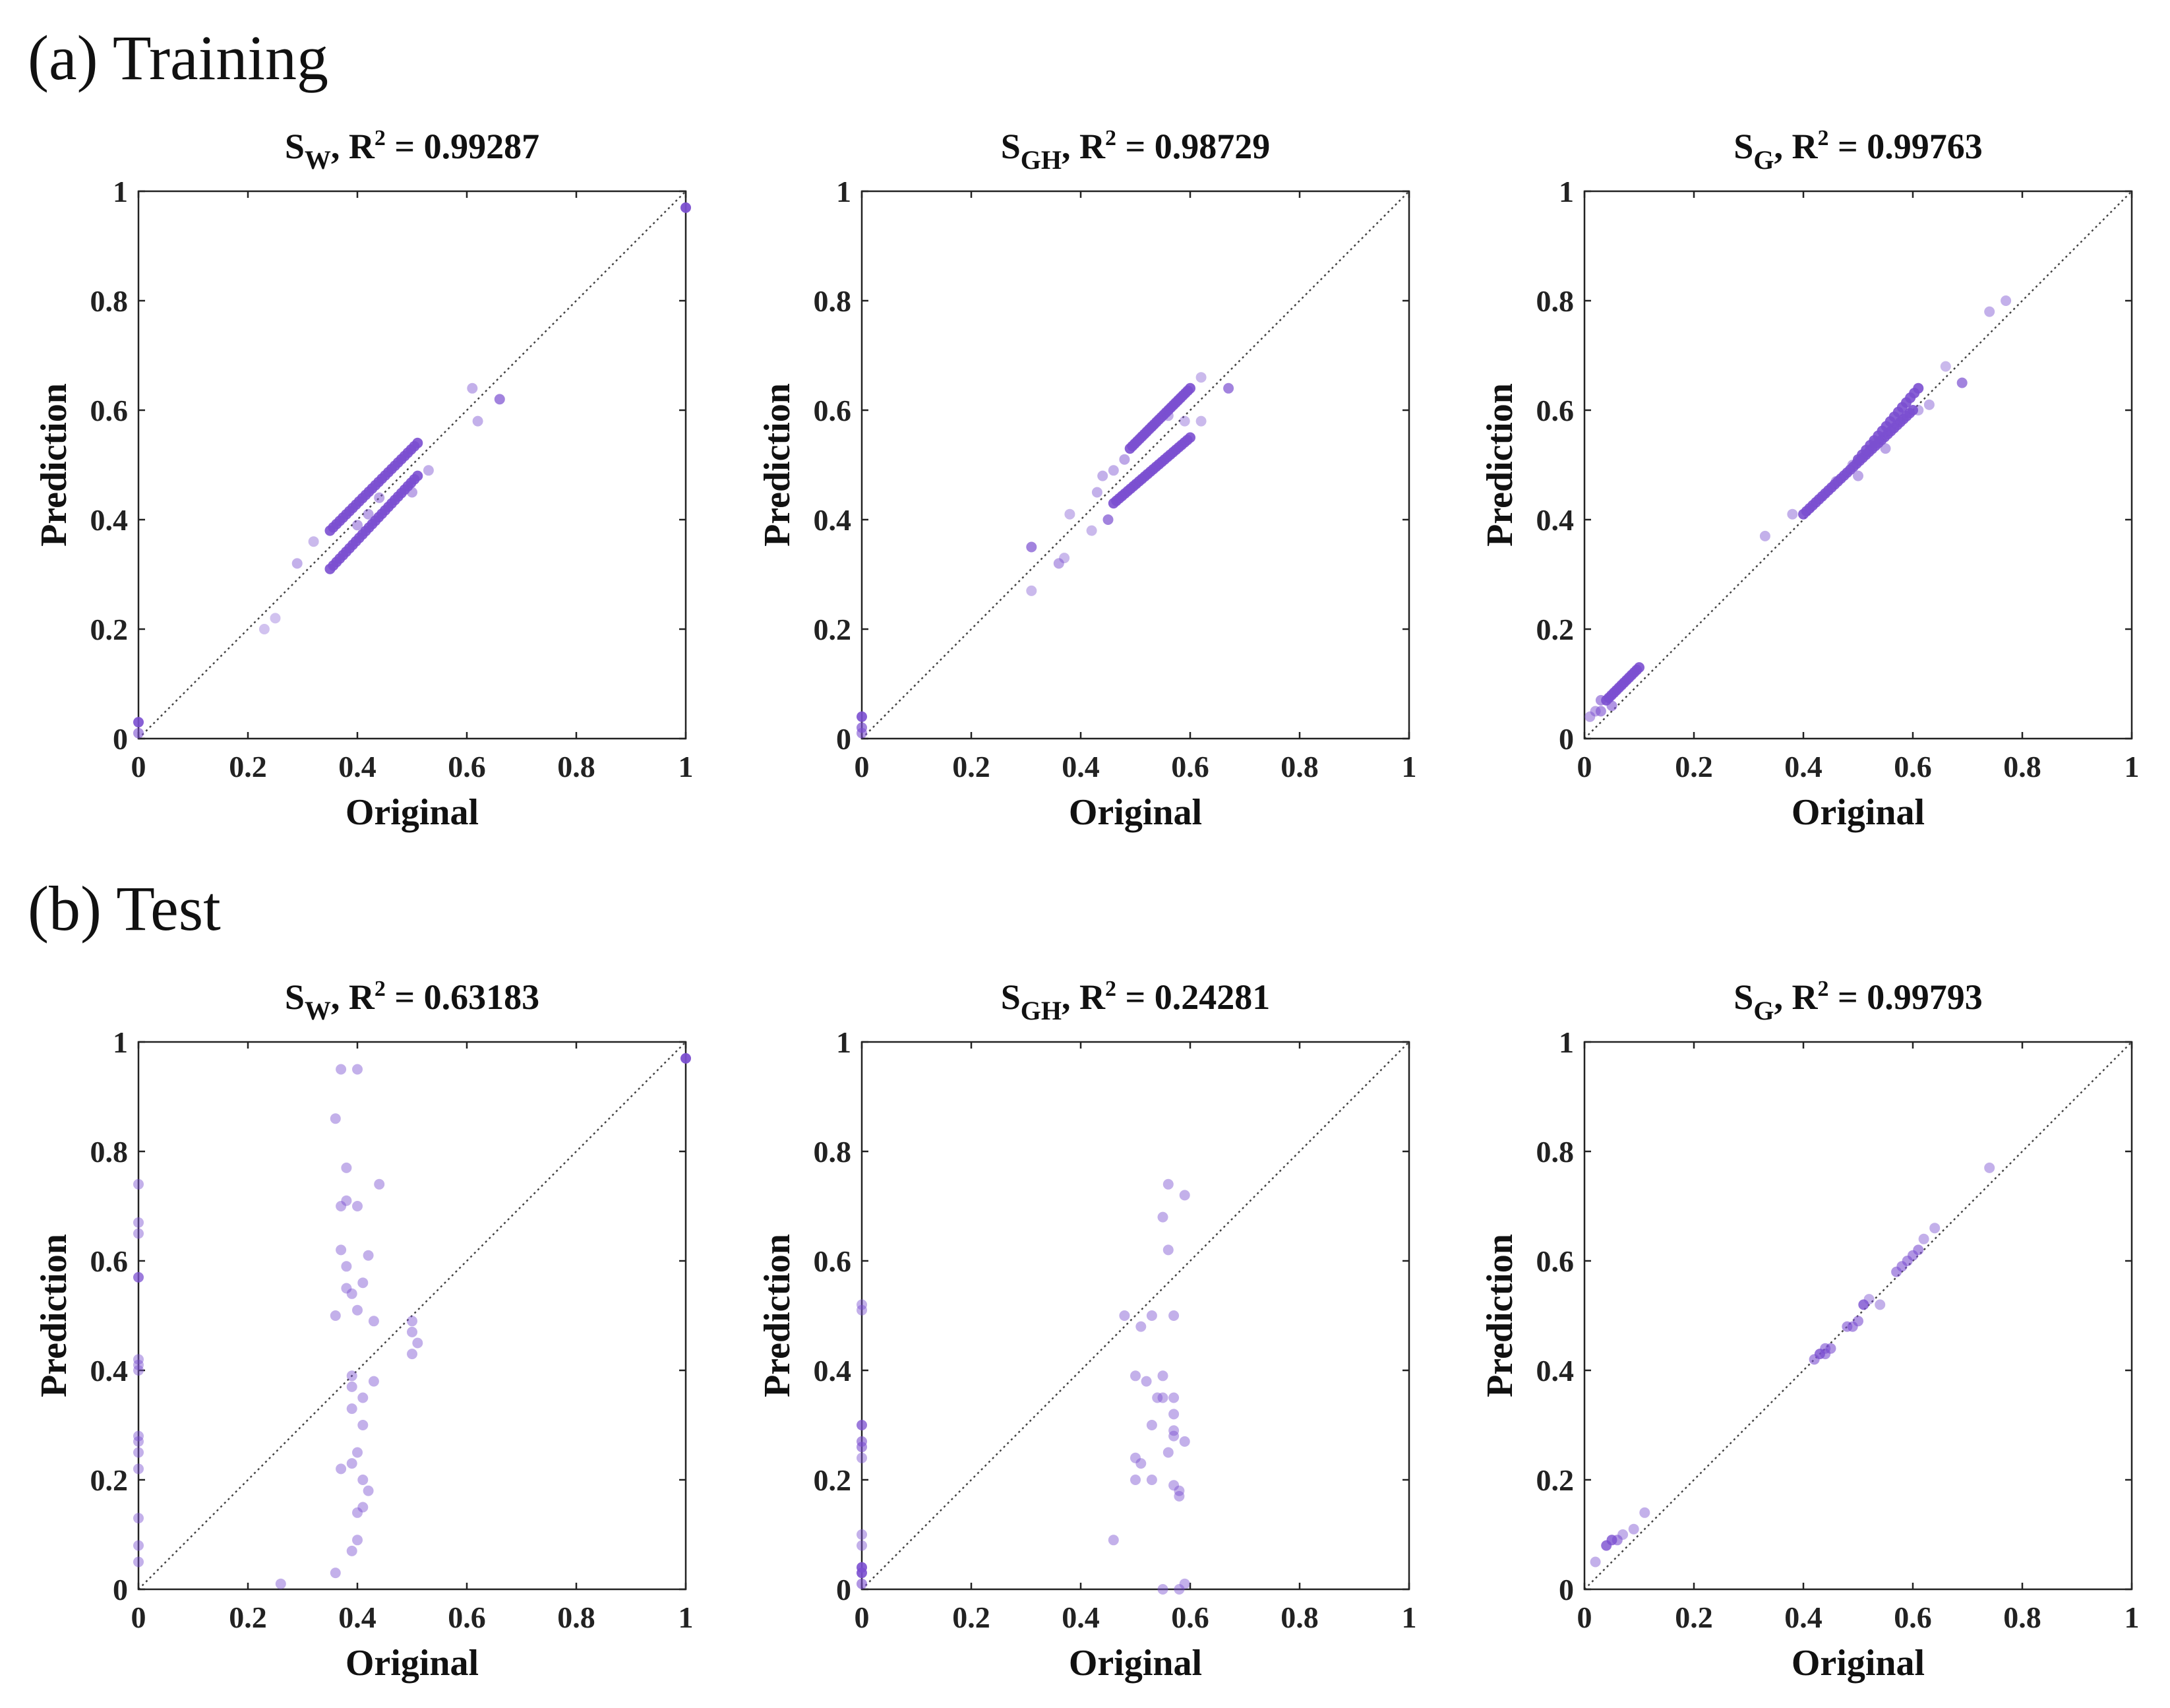  Describe the element at coordinates (1193, 997) in the screenshot. I see `title-r2-value: = 0.24281` at that location.